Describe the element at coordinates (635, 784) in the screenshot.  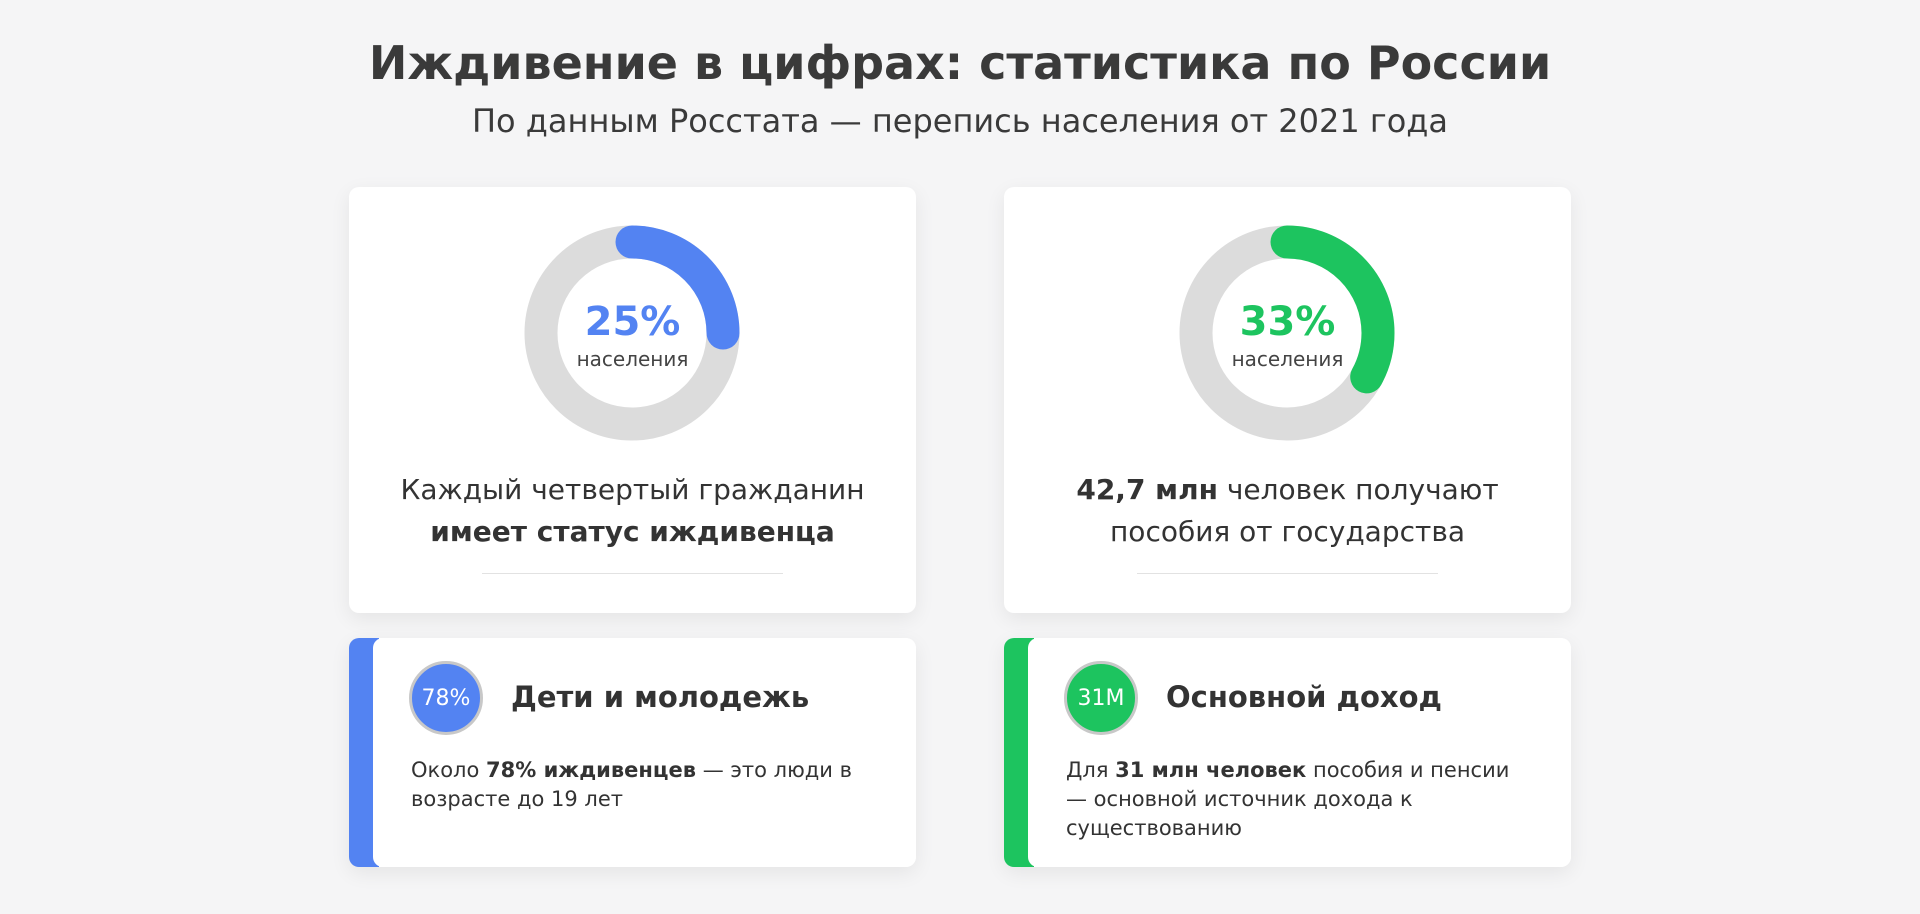
I see `text: — это люди в возрасте до 19 лет` at that location.